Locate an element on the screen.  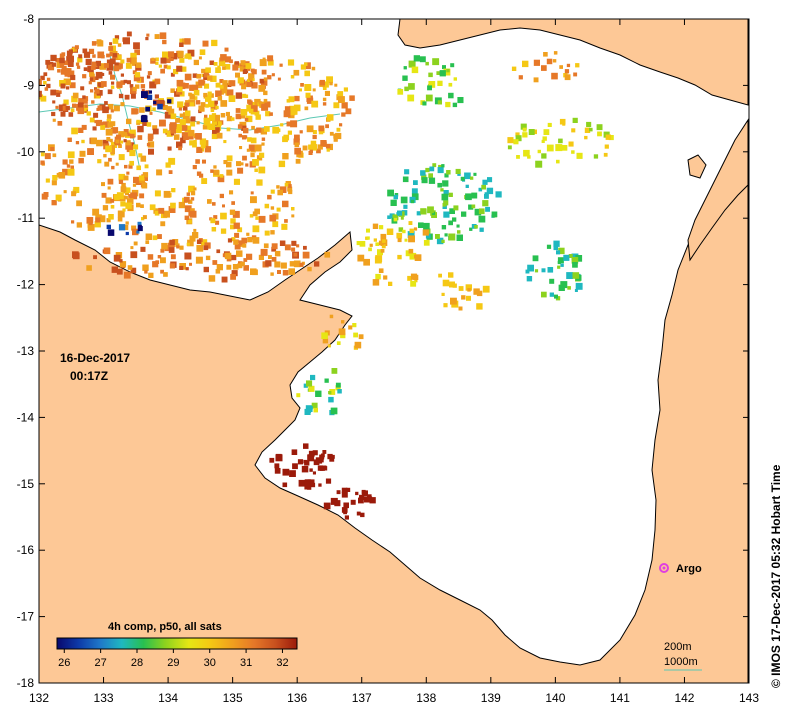
time-label: 00:17Z is located at coordinates (89, 376).